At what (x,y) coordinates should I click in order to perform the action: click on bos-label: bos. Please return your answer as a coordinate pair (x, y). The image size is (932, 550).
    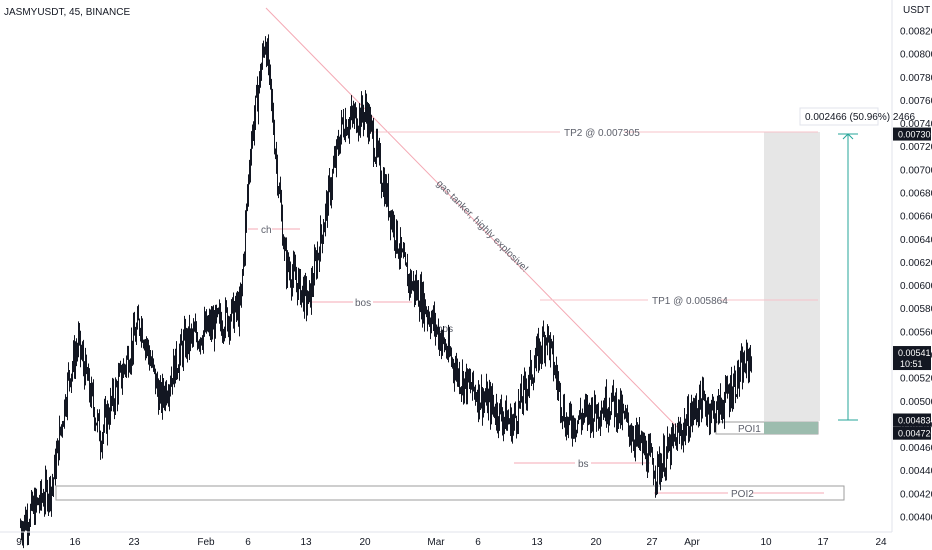
    Looking at the image, I should click on (363, 303).